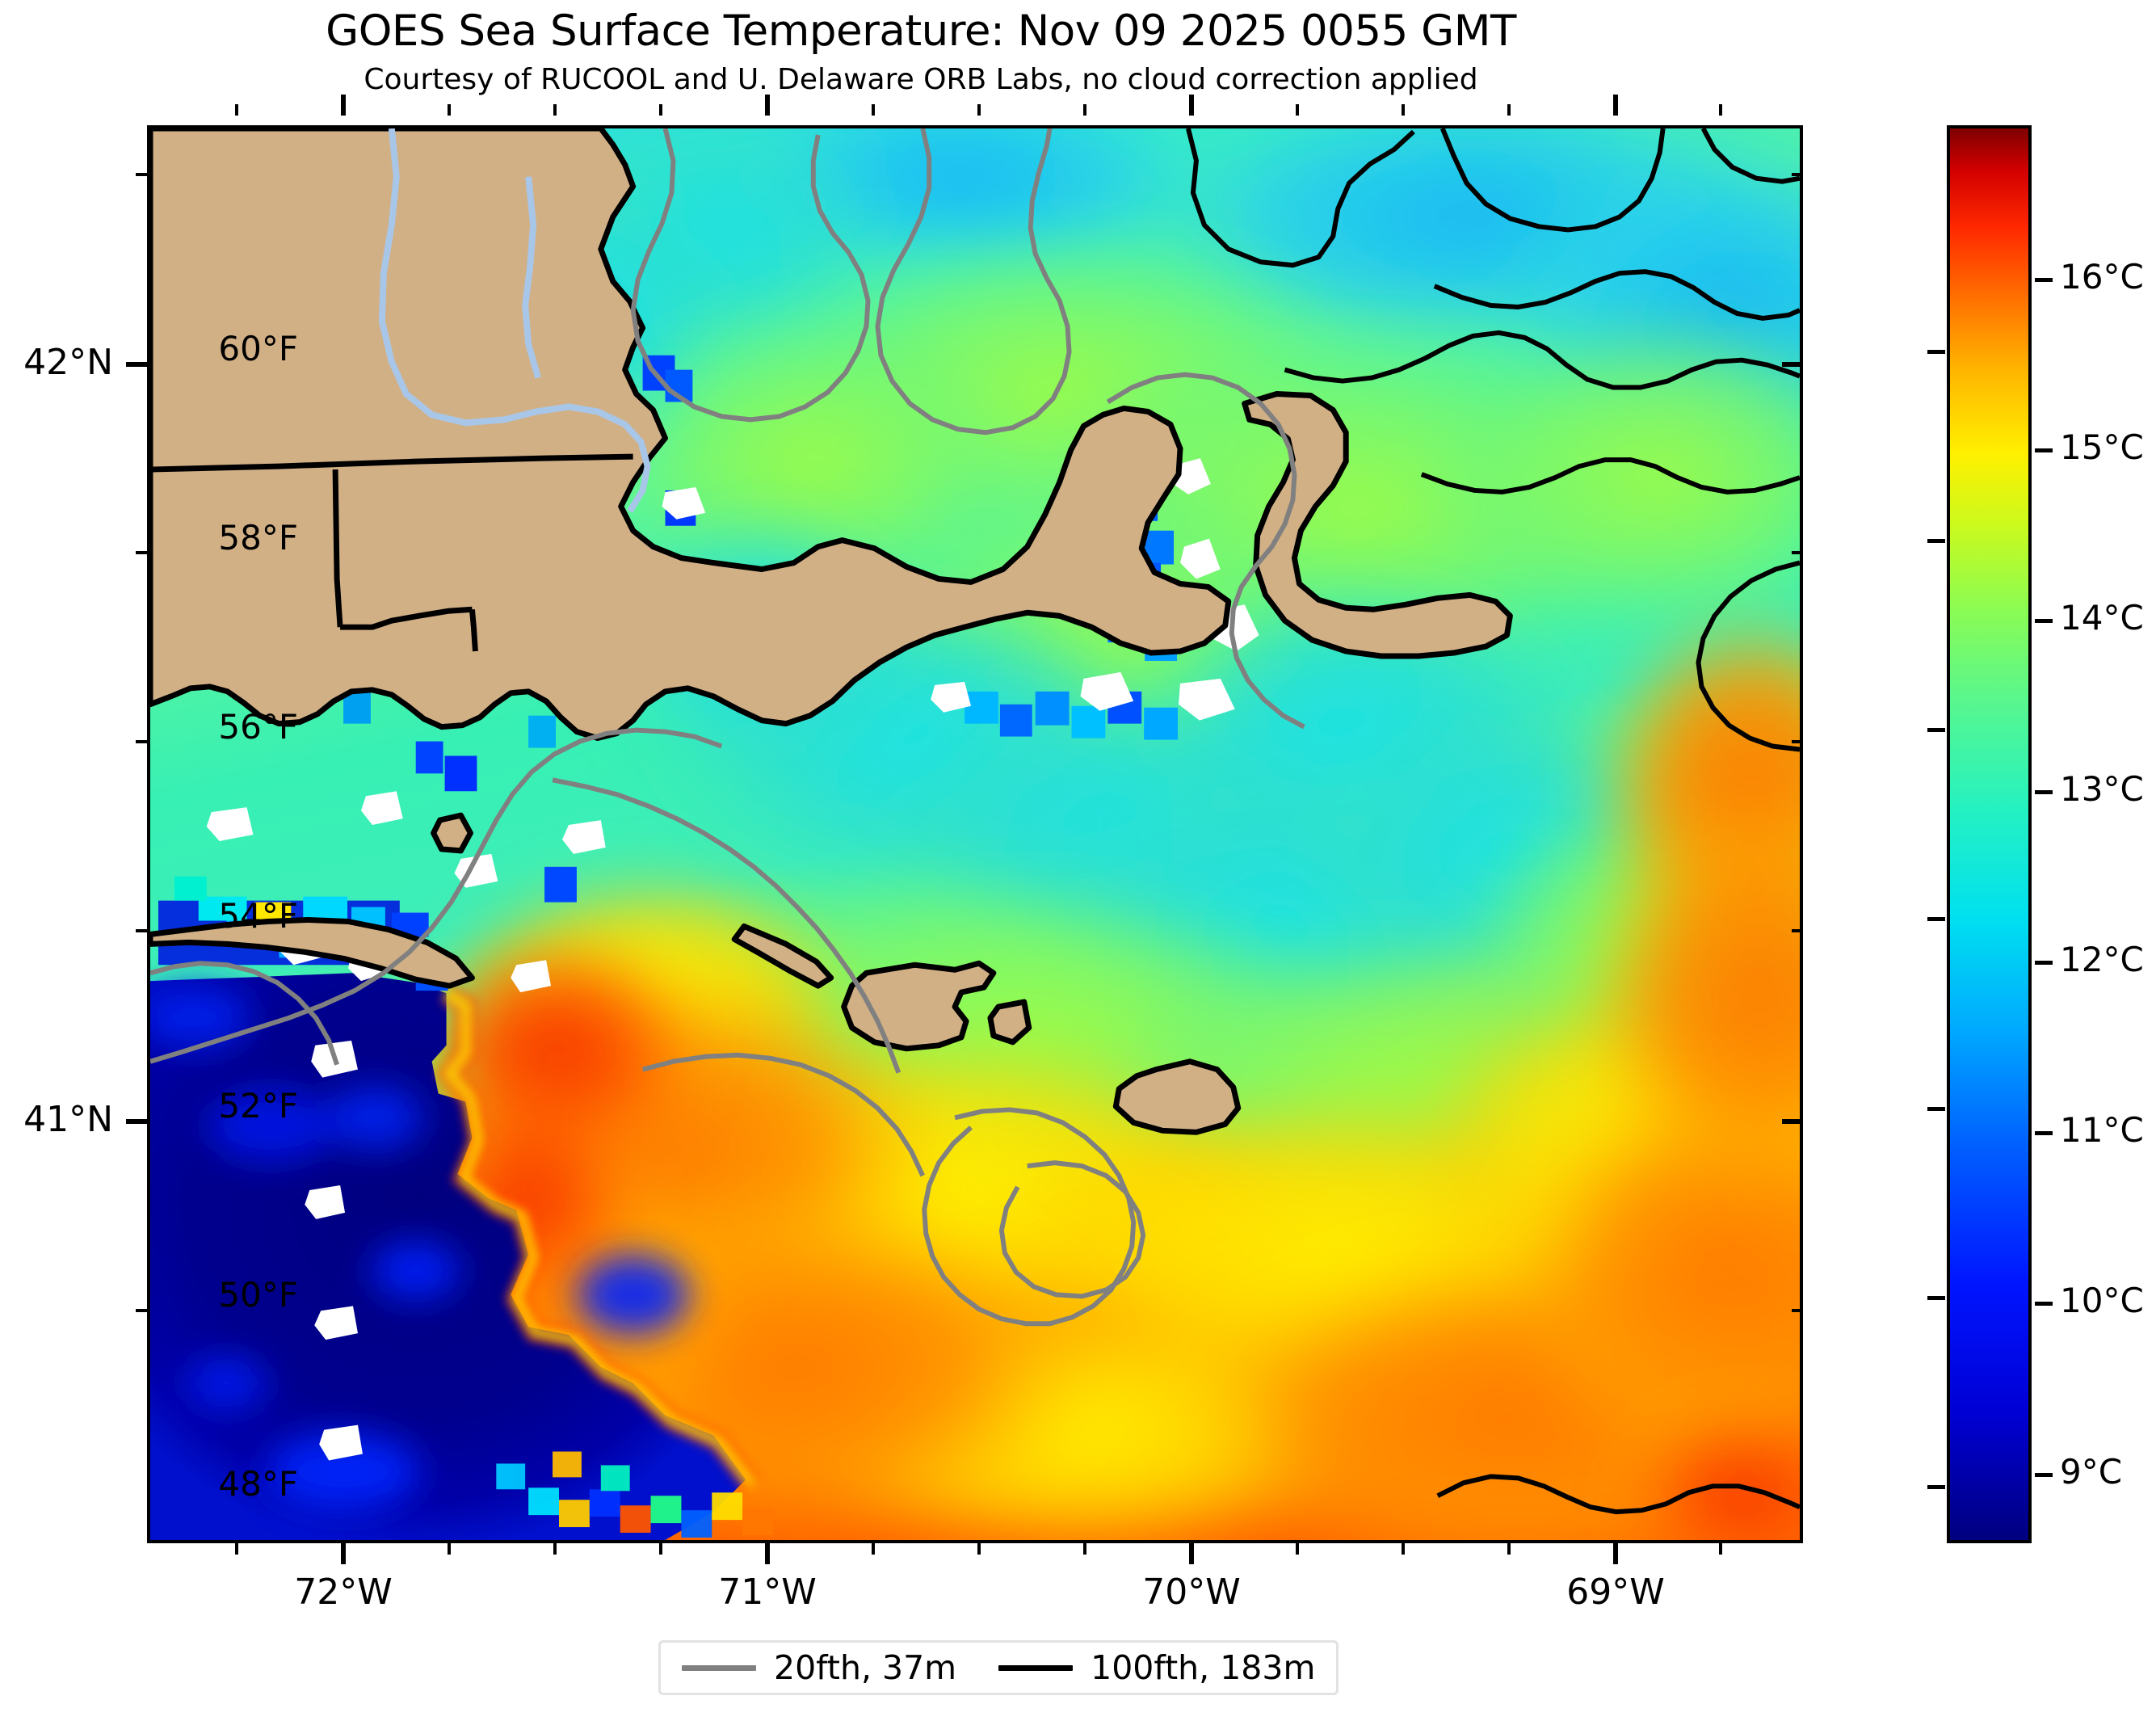 The width and height of the screenshot is (2156, 1721). Describe the element at coordinates (634, 1494) in the screenshot. I see `front-pixel-texture` at that location.